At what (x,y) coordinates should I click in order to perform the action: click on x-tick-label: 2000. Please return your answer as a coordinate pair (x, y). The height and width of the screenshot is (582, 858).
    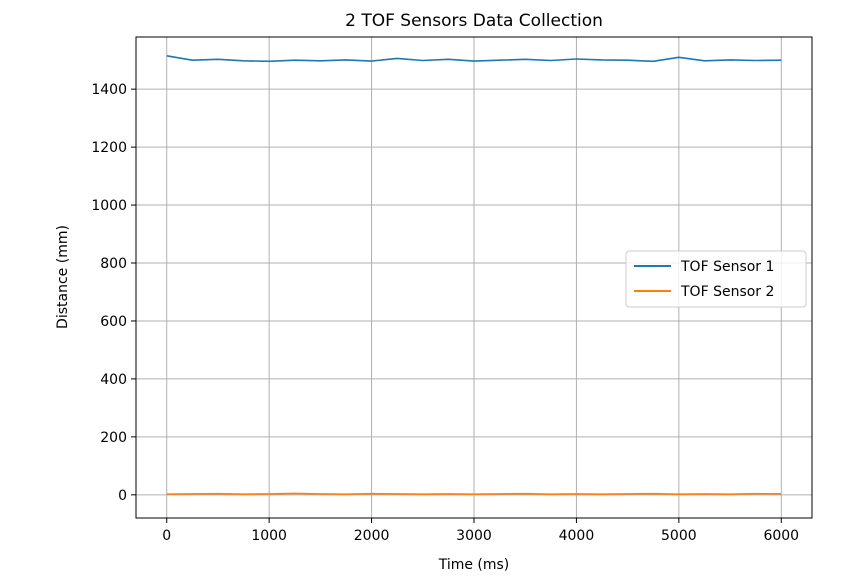
    Looking at the image, I should click on (372, 536).